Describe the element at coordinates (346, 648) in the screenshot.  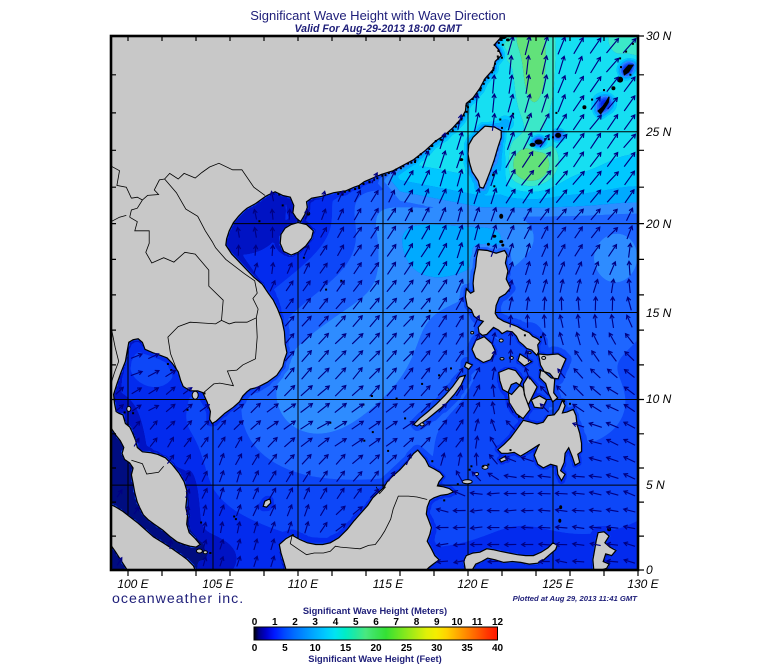
I see `svg-text: 15` at that location.